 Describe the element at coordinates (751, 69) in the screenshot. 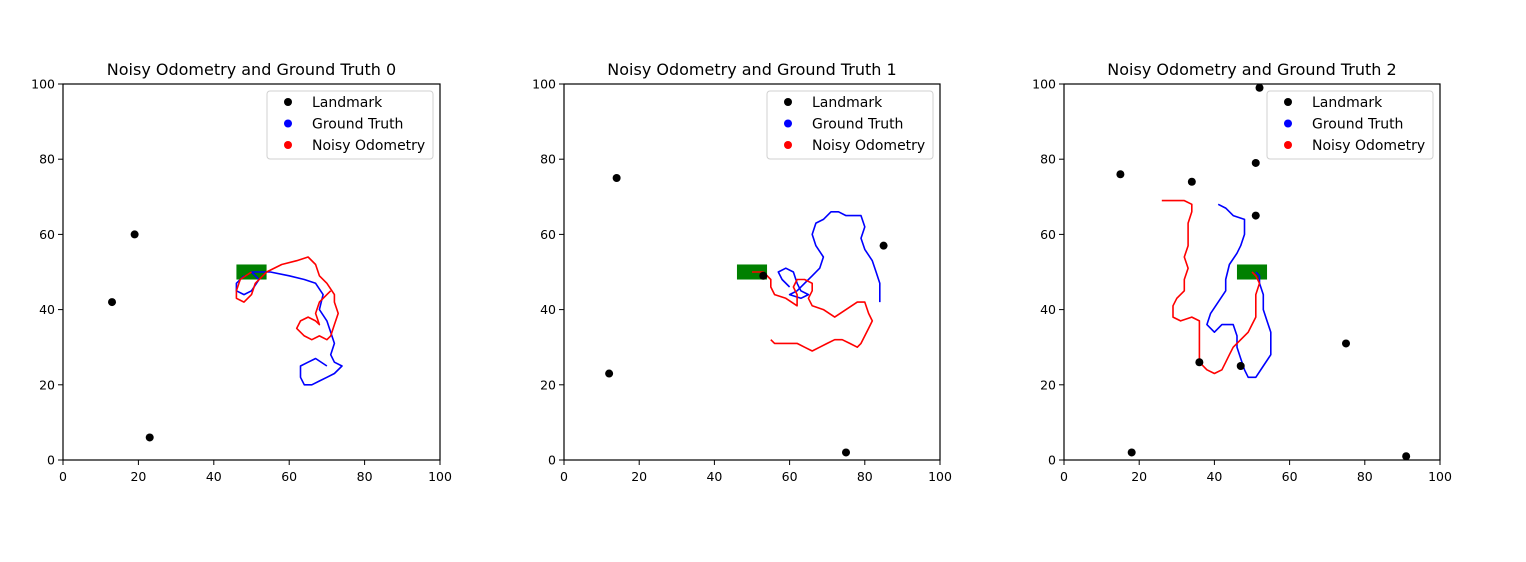

I see `chart-title: Noisy Odometry and Ground Truth 1` at that location.